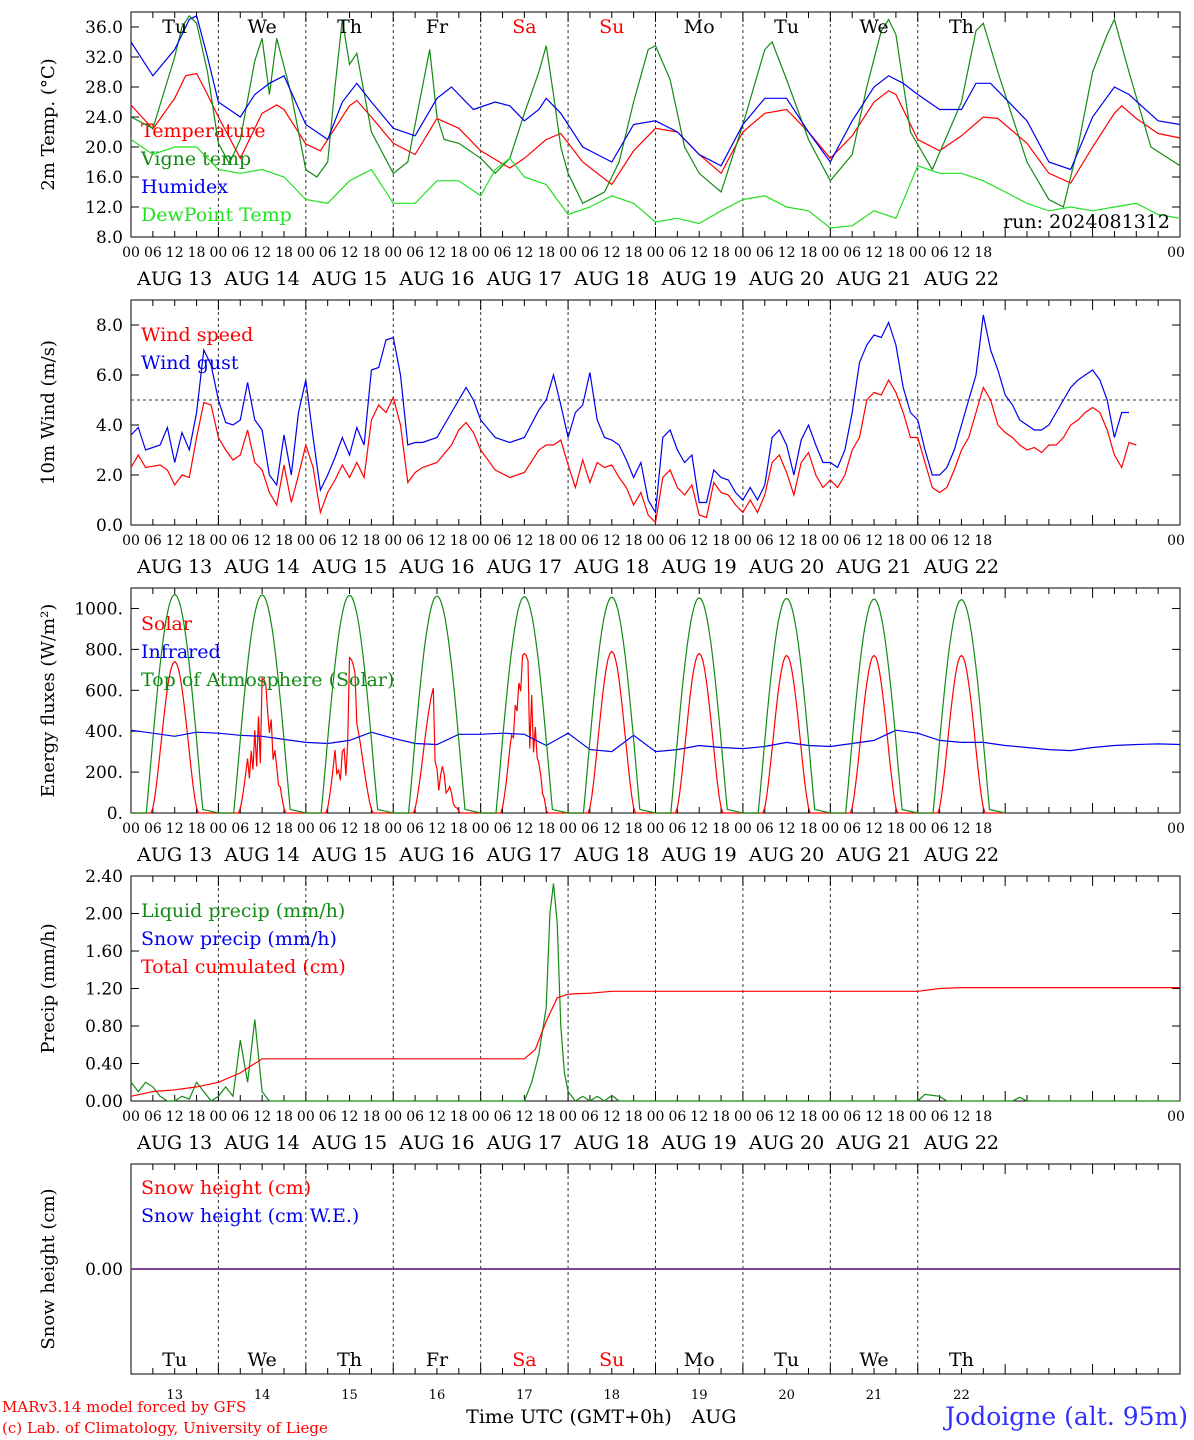 The height and width of the screenshot is (1440, 1194). Describe the element at coordinates (611, 855) in the screenshot. I see `date-label: AUG 18` at that location.